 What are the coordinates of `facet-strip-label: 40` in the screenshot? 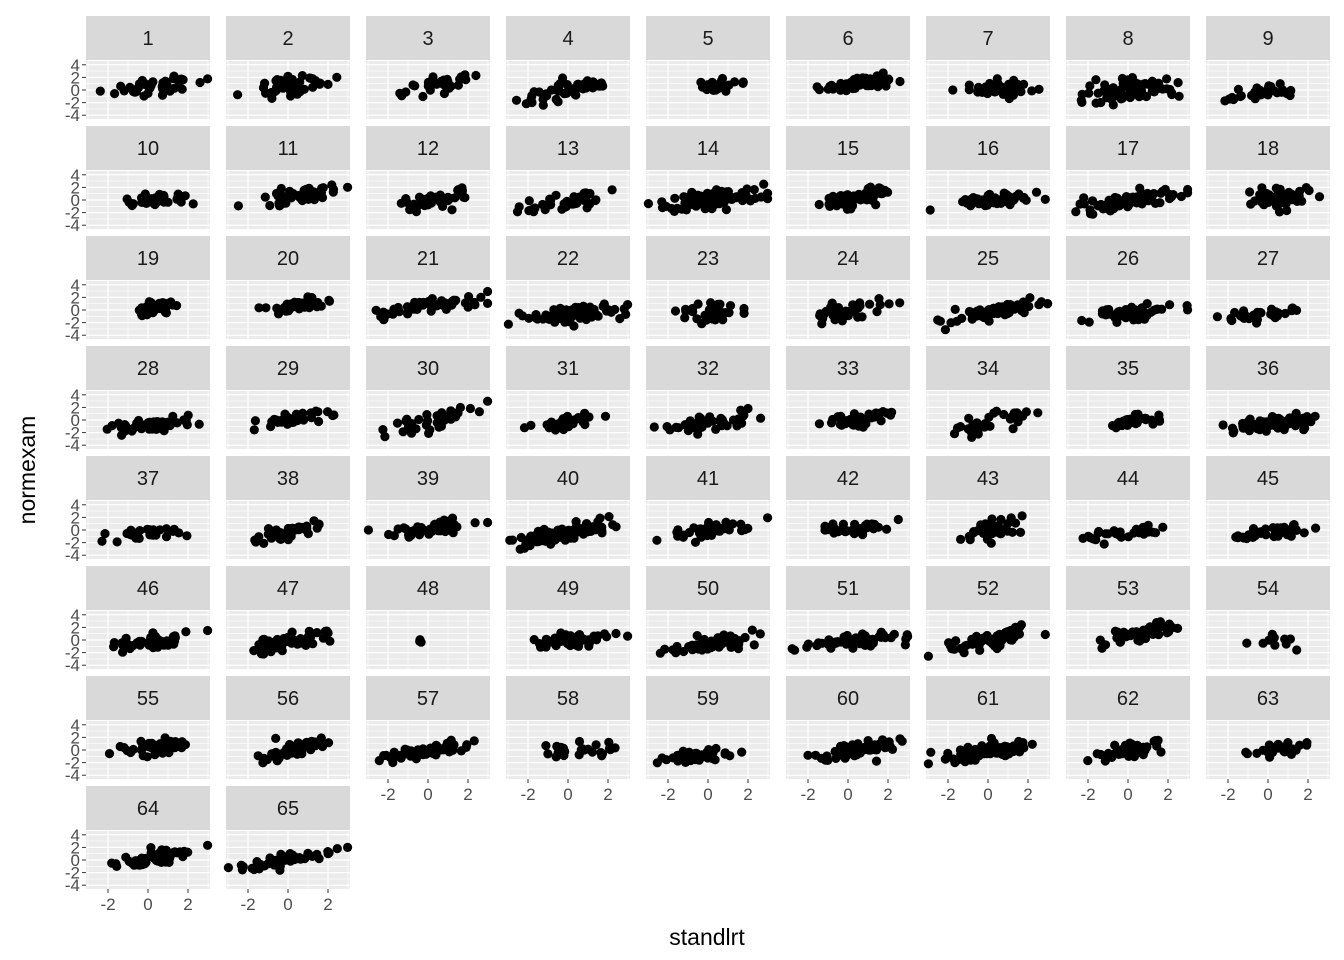 It's located at (568, 479).